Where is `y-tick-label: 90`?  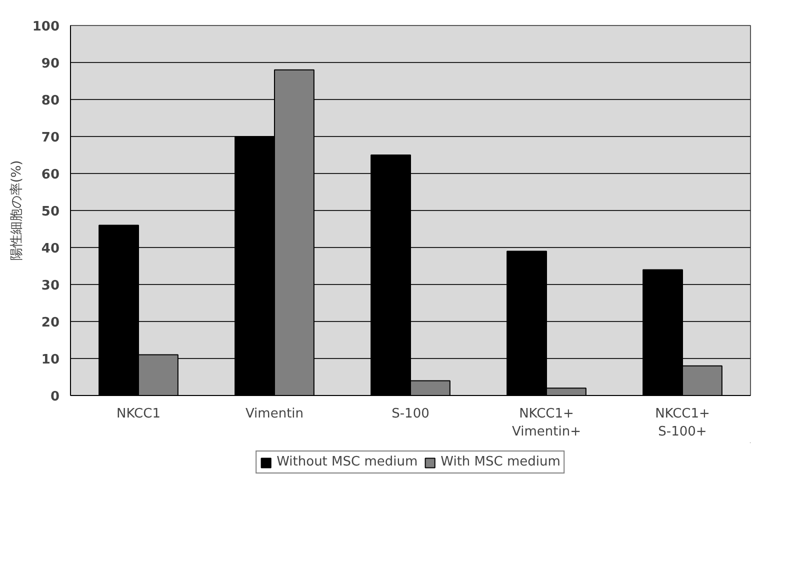
y-tick-label: 90 is located at coordinates (50, 64).